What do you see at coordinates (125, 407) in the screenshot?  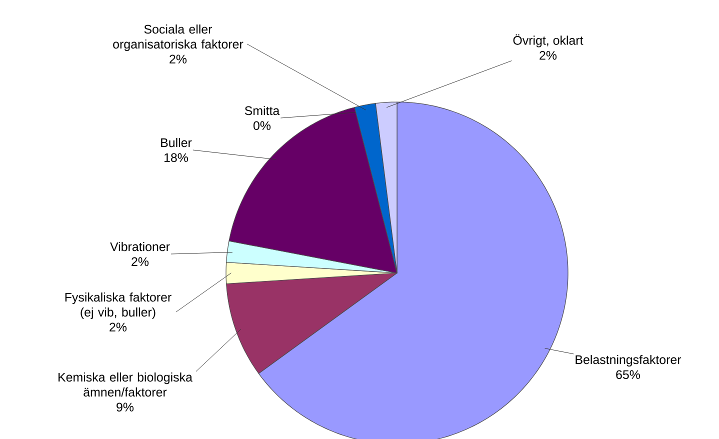 I see `data-label: 9%` at bounding box center [125, 407].